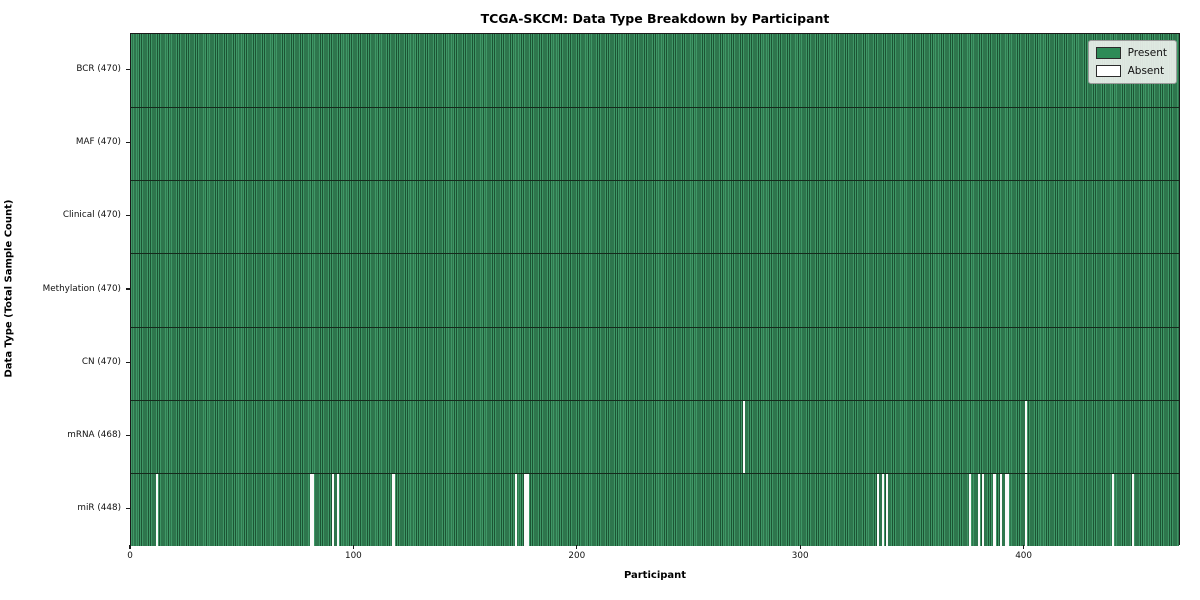 The height and width of the screenshot is (600, 1200). Describe the element at coordinates (99, 507) in the screenshot. I see `y-tick-label: miR (448)` at that location.